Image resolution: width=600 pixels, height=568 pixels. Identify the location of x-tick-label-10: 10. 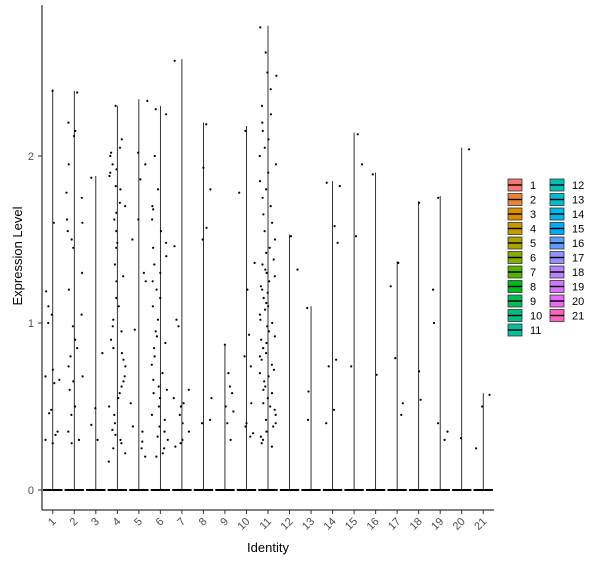
(243, 524).